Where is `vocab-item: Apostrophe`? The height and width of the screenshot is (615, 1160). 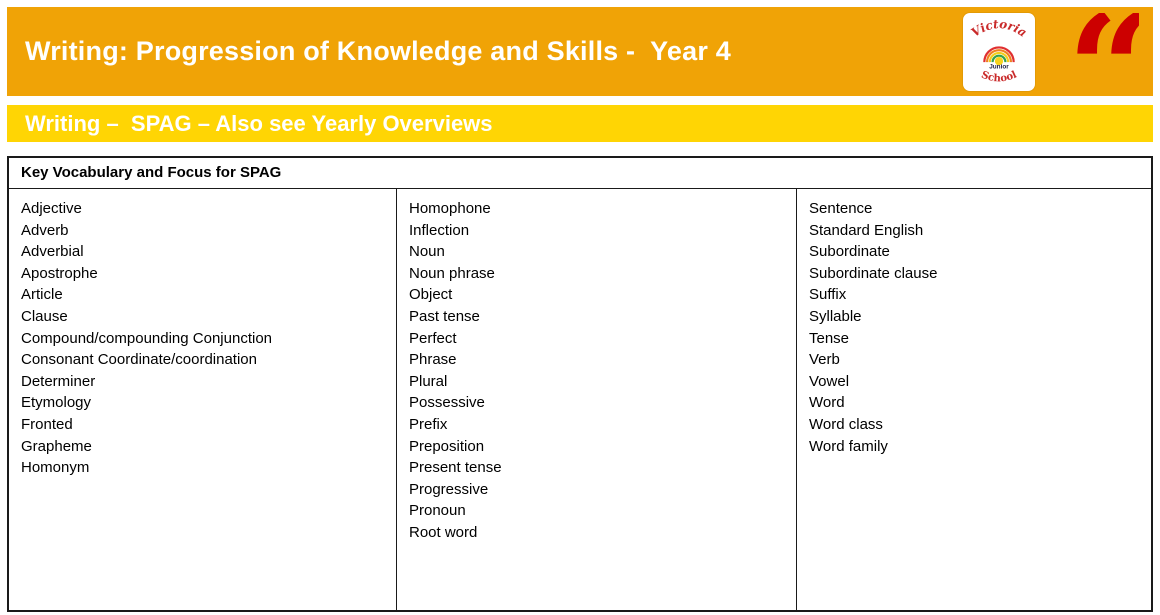 vocab-item: Apostrophe is located at coordinates (59, 273).